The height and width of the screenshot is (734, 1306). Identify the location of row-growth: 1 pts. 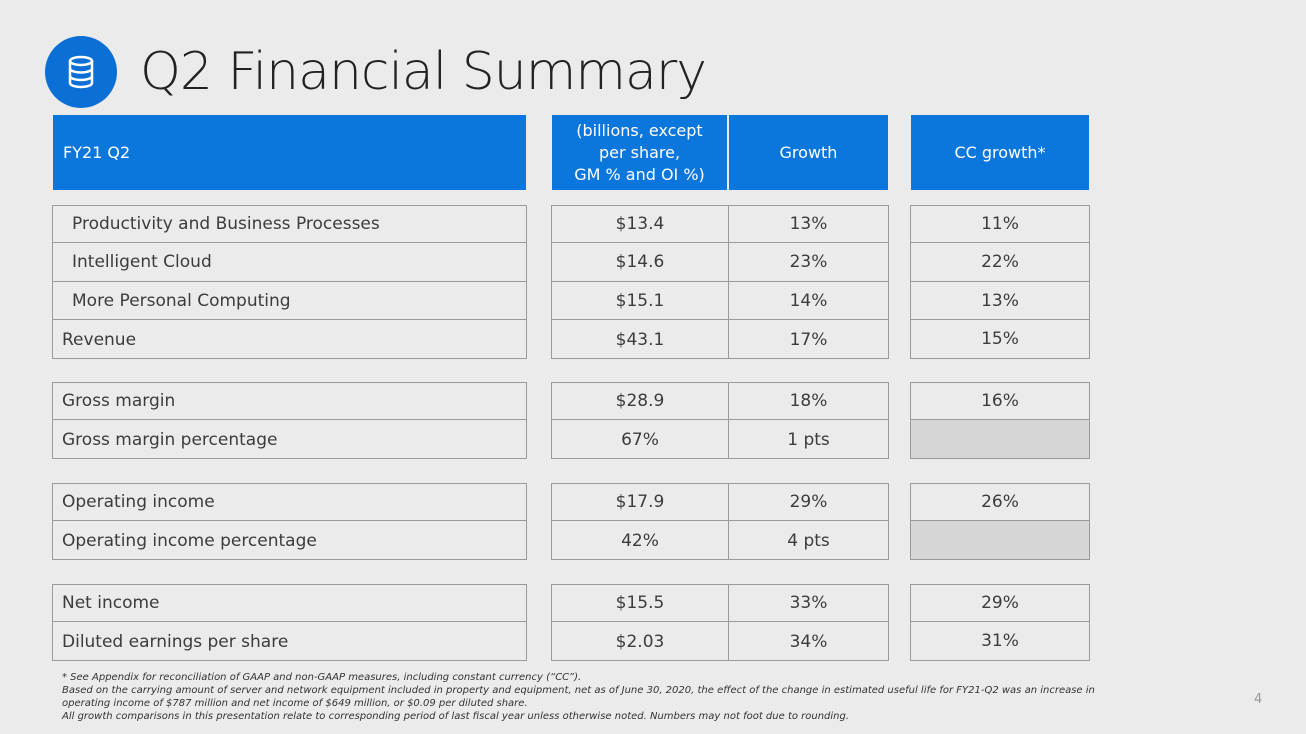
(808, 439).